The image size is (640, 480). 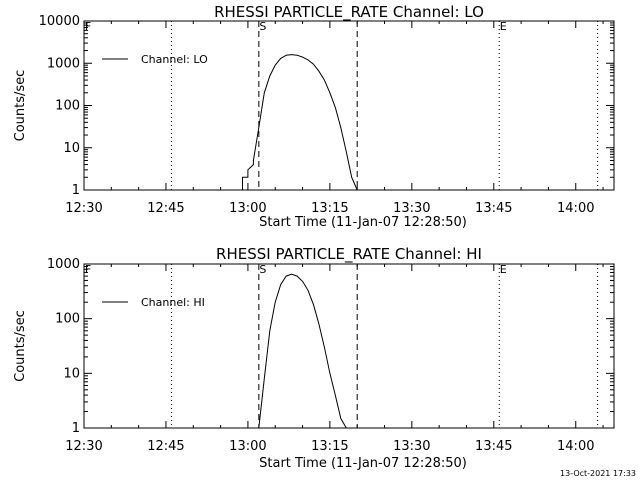 I want to click on legend-label: Channel: LO, so click(x=174, y=59).